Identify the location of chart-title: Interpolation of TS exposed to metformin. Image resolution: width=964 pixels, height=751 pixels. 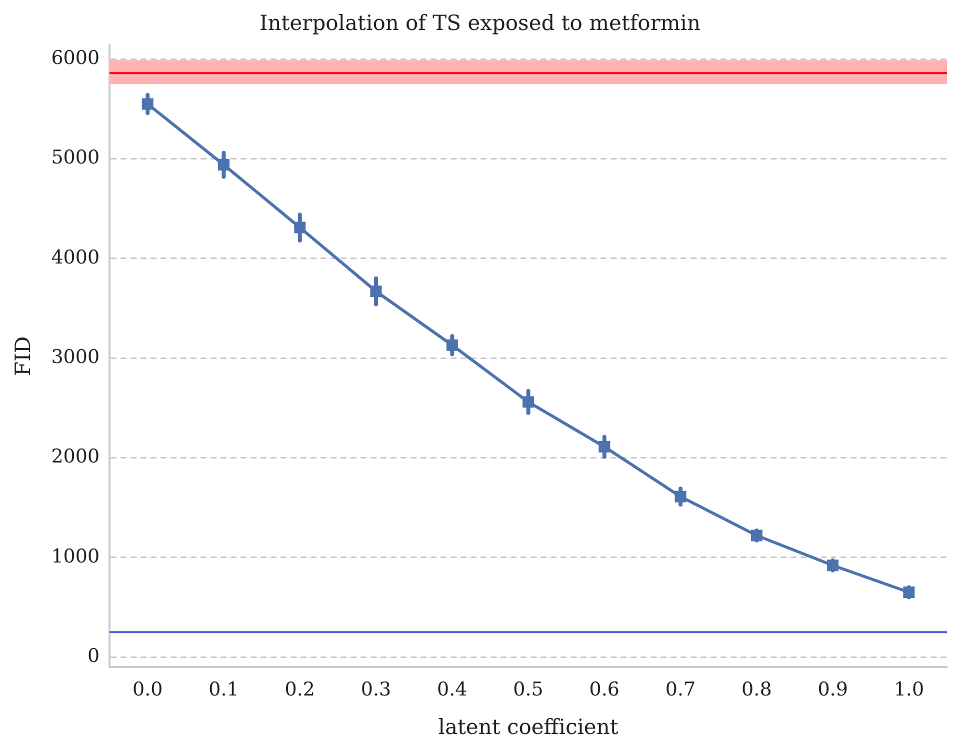
(480, 23).